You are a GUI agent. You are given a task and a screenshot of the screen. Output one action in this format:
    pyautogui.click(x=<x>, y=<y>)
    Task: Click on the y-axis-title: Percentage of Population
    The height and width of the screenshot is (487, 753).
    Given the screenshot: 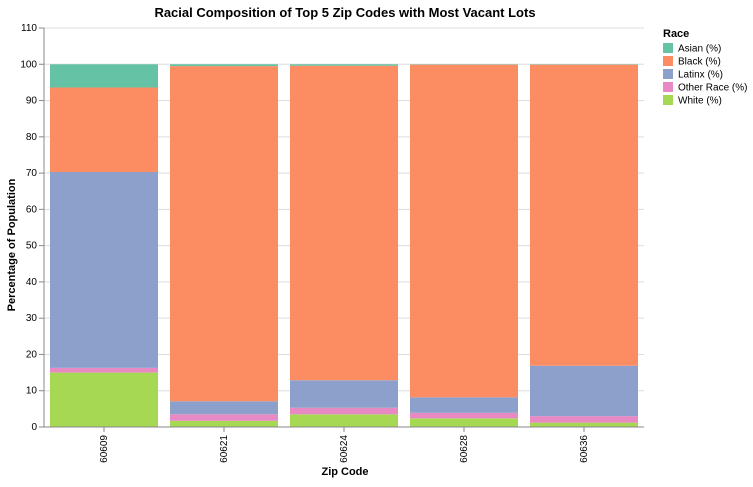 What is the action you would take?
    pyautogui.click(x=12, y=244)
    